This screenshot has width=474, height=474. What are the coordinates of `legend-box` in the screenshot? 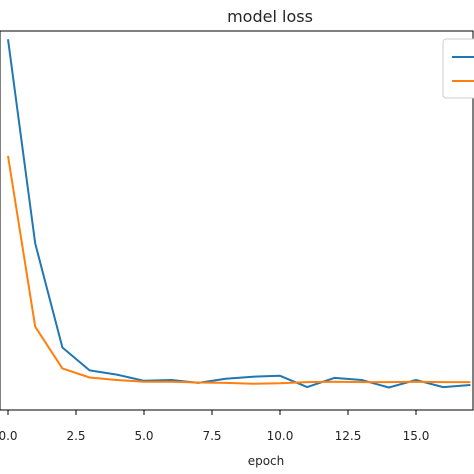 It's located at (458, 68).